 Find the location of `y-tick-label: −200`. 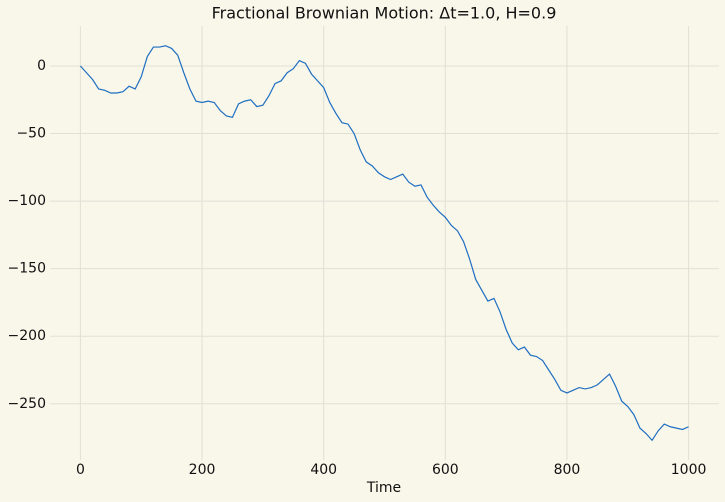

y-tick-label: −200 is located at coordinates (27, 336).